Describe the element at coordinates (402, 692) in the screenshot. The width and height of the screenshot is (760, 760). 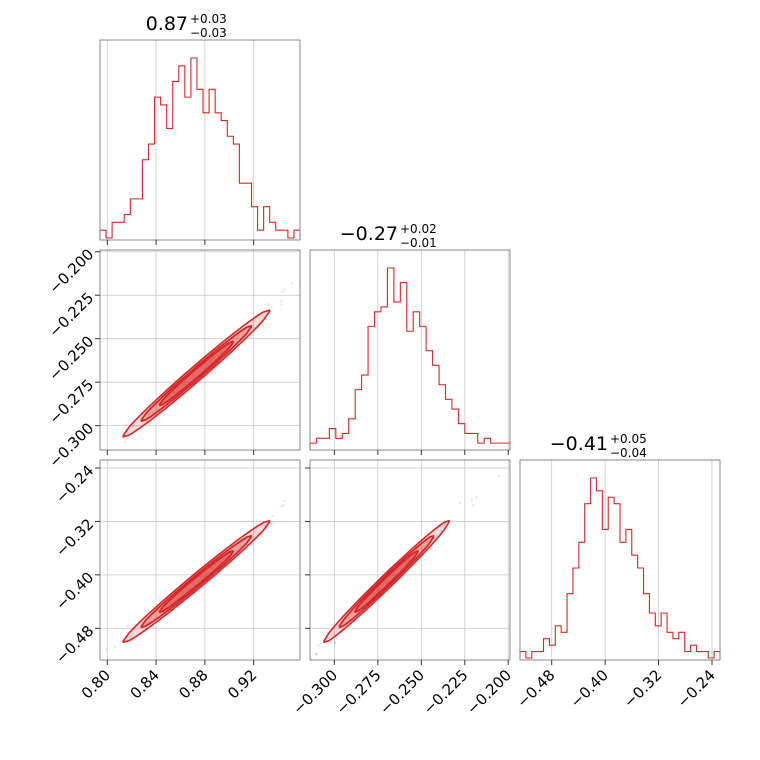
I see `x-tick-label: −0.250` at that location.